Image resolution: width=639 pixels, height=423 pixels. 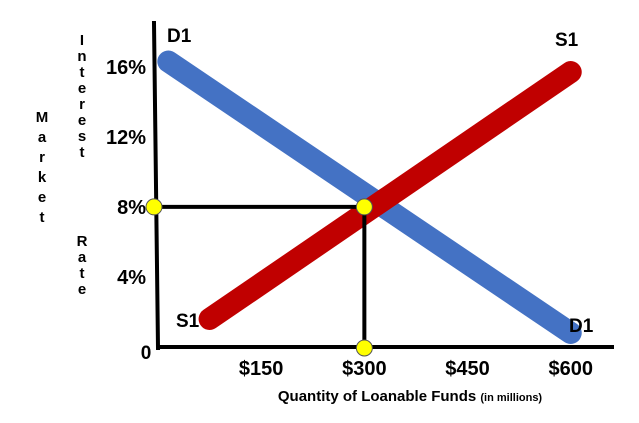 I want to click on y-tick-label: 4%, so click(x=131, y=278).